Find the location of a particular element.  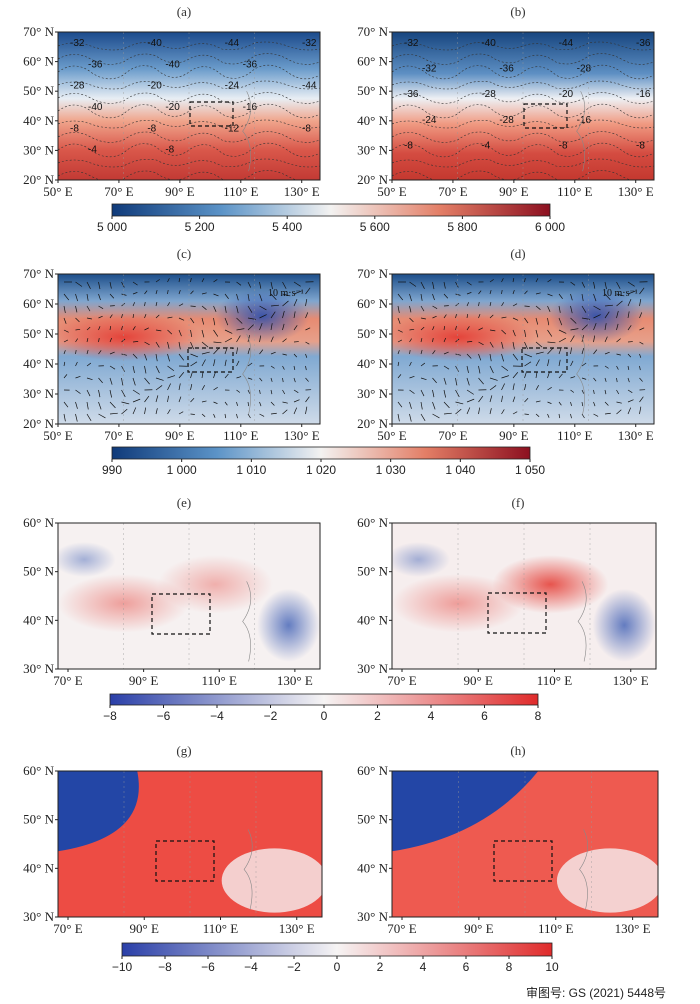

x-tick-label: 110° E is located at coordinates (240, 435).